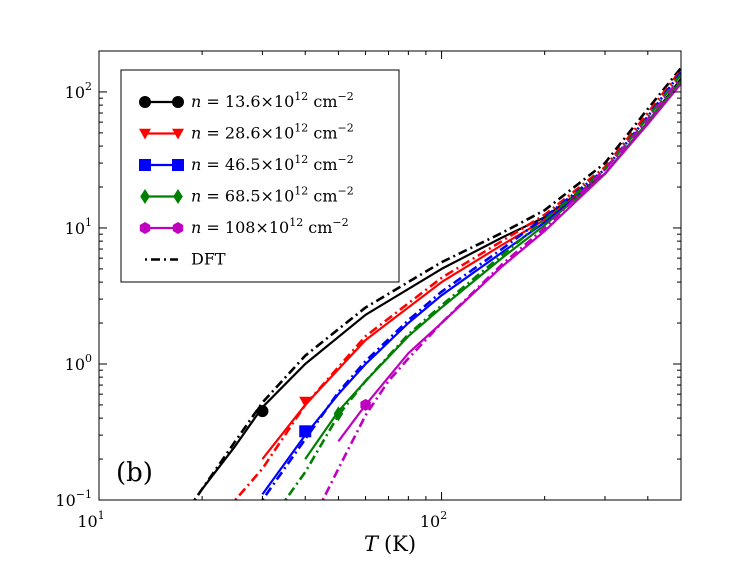 The height and width of the screenshot is (561, 747). What do you see at coordinates (75, 364) in the screenshot?
I see `y-tick-base-2: 10` at bounding box center [75, 364].